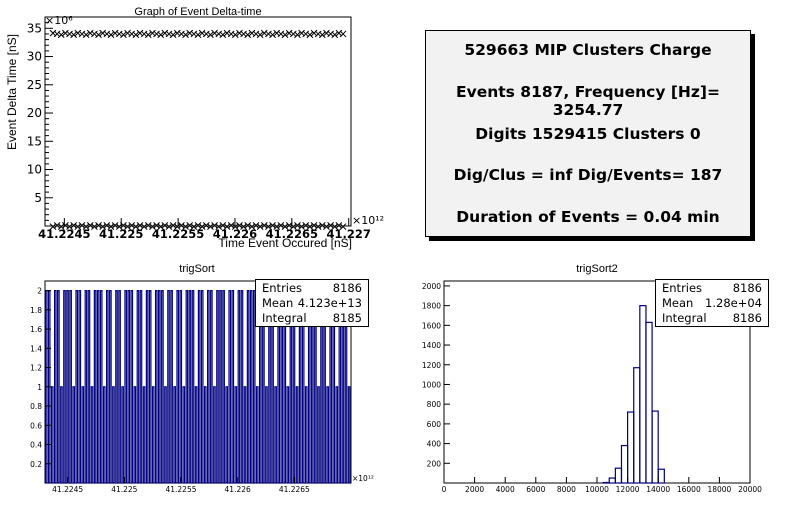  I want to click on y-tick-label: 0.6, so click(36, 425).